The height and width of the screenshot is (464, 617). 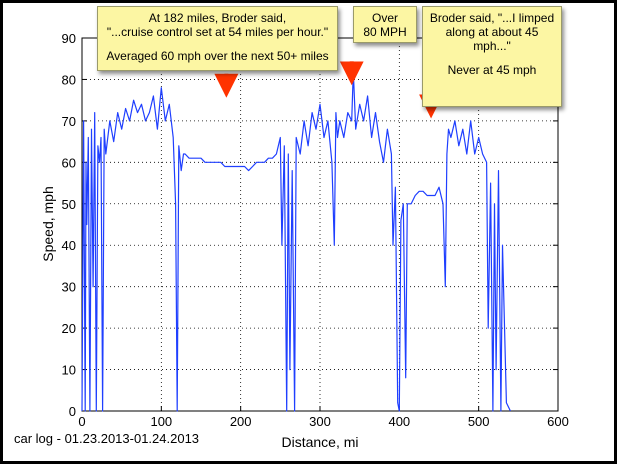 What do you see at coordinates (217, 56) in the screenshot?
I see `annotation-line: Averaged 60 mph over the next 50+ miles` at bounding box center [217, 56].